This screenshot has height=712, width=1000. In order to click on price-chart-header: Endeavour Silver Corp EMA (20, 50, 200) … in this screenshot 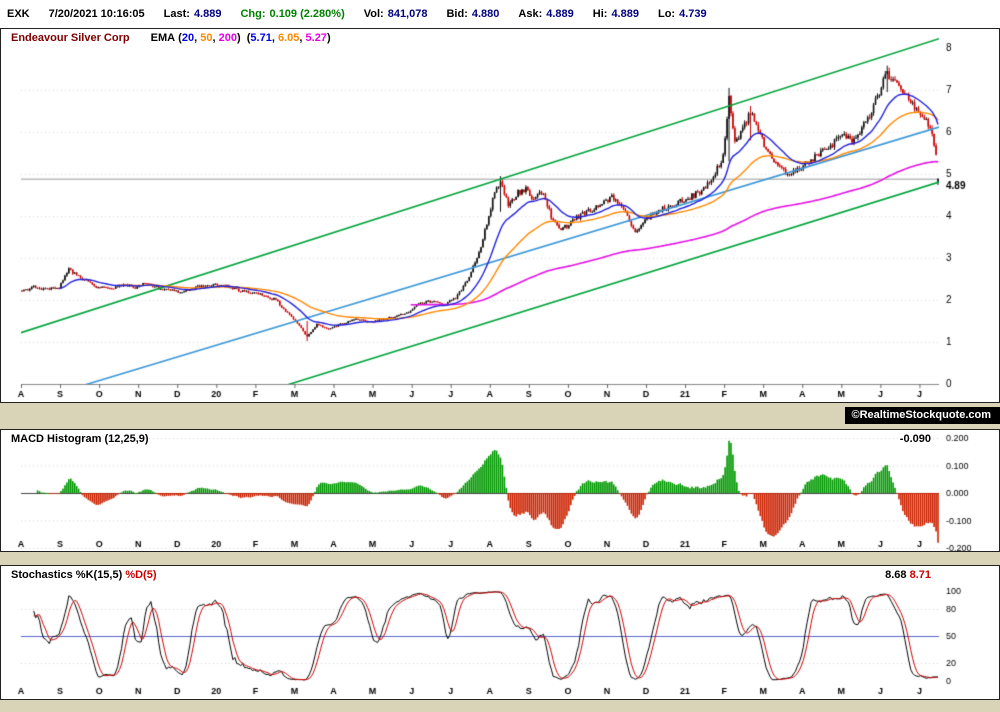, I will do `click(171, 38)`.